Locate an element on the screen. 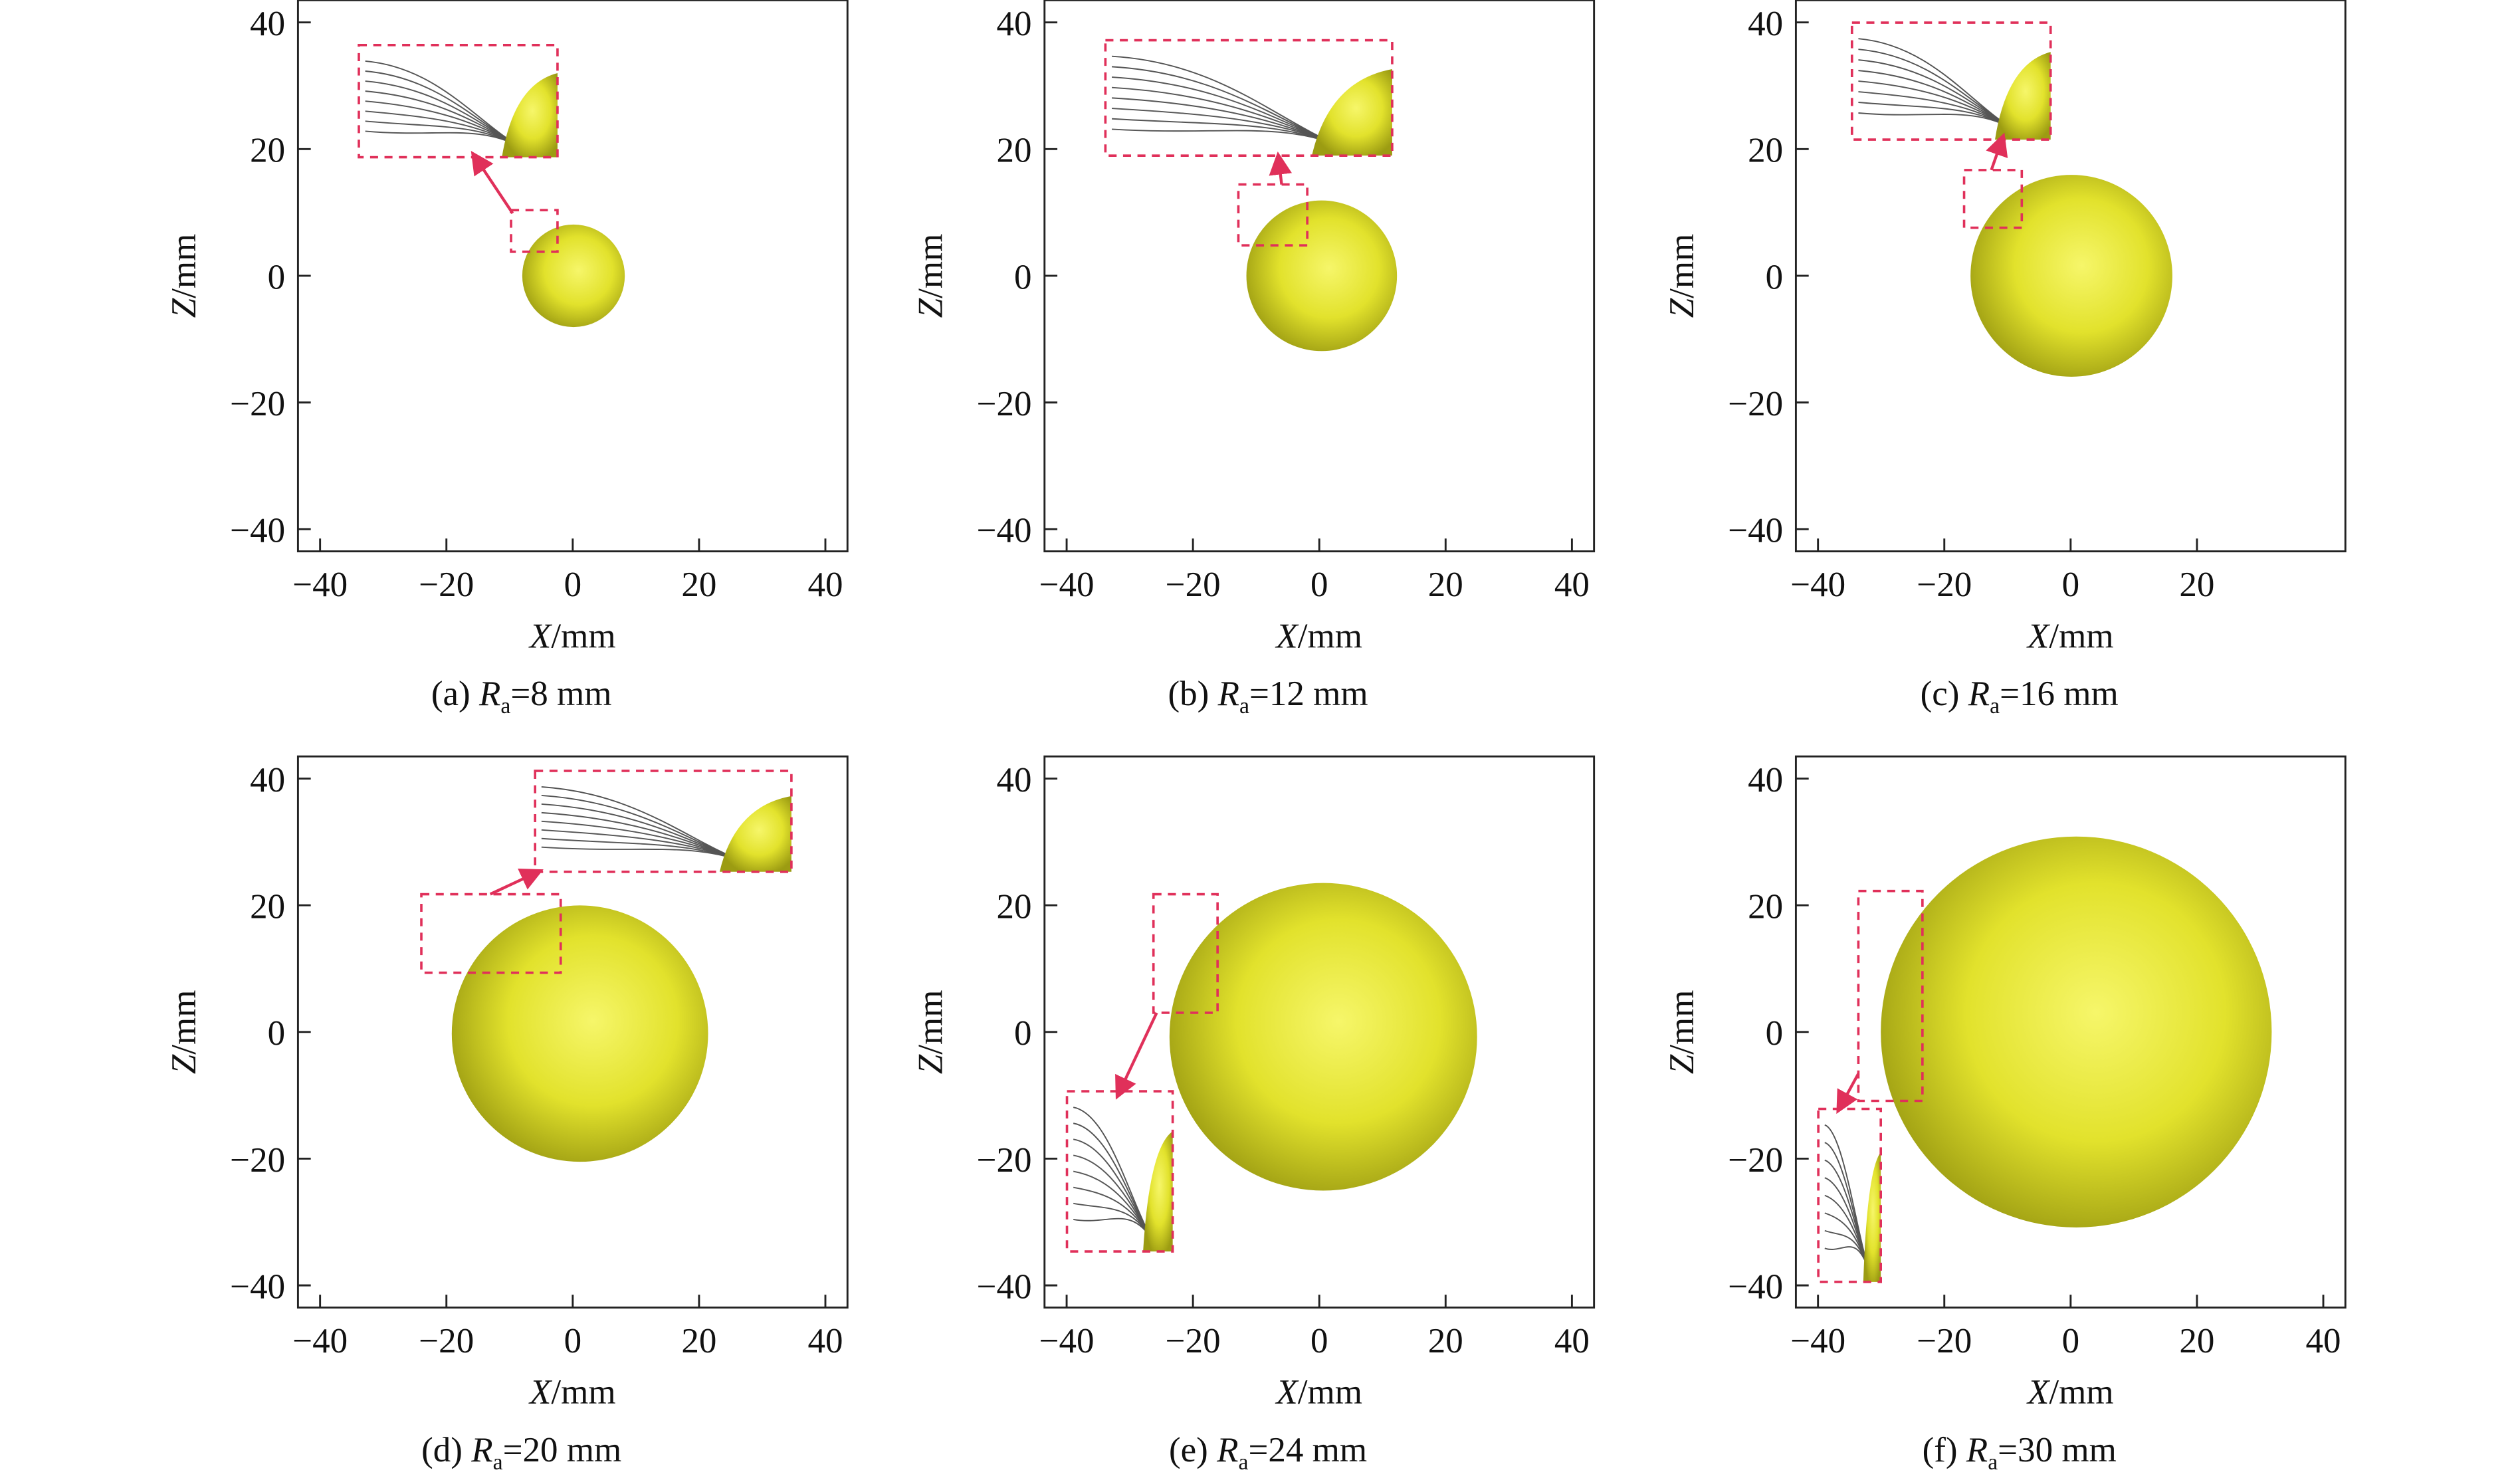  caption-label: (a) is located at coordinates (455, 694).